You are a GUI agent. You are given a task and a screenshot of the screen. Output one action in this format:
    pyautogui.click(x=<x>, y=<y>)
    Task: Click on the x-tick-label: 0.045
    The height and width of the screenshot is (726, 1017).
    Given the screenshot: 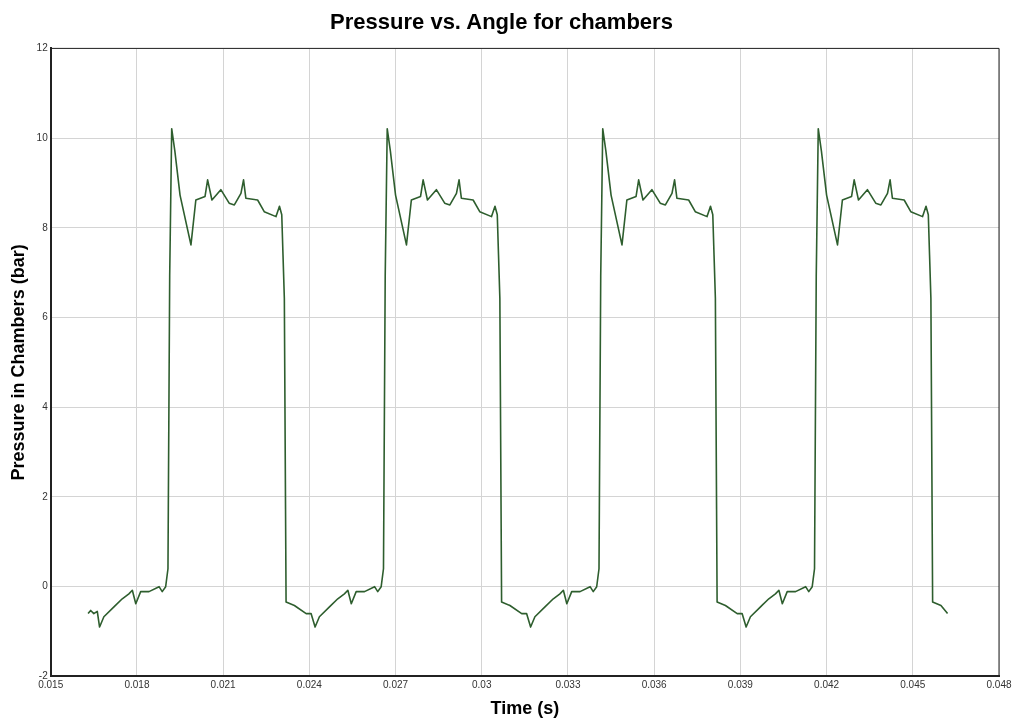 What is the action you would take?
    pyautogui.click(x=913, y=685)
    